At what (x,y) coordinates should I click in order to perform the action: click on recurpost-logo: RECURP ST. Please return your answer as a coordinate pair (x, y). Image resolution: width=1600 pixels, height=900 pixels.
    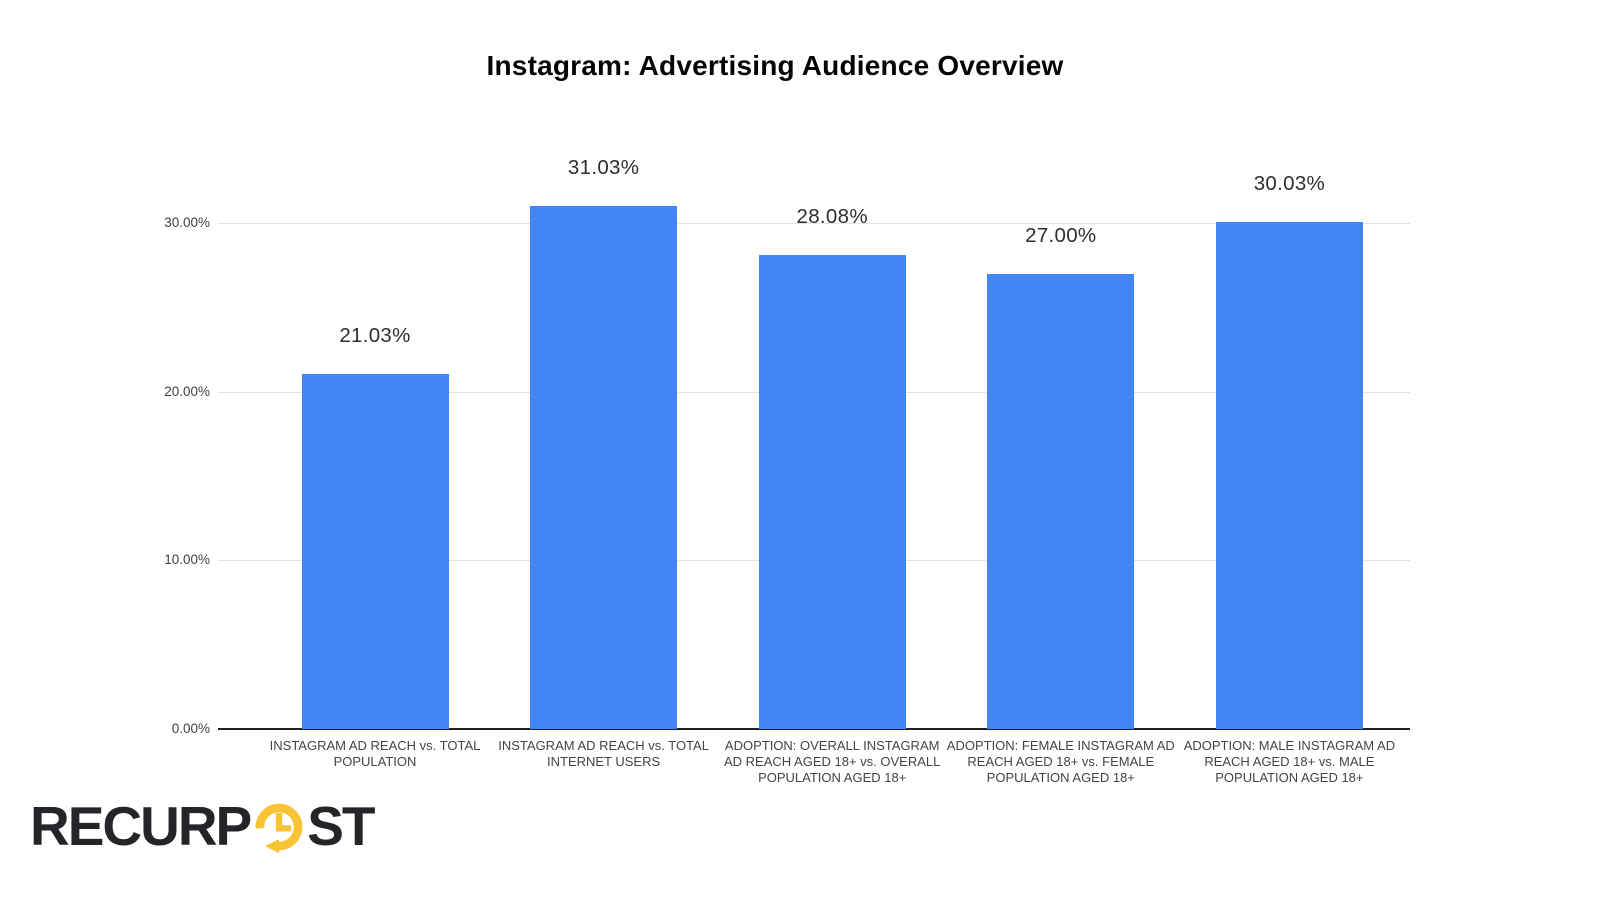
    Looking at the image, I should click on (203, 826).